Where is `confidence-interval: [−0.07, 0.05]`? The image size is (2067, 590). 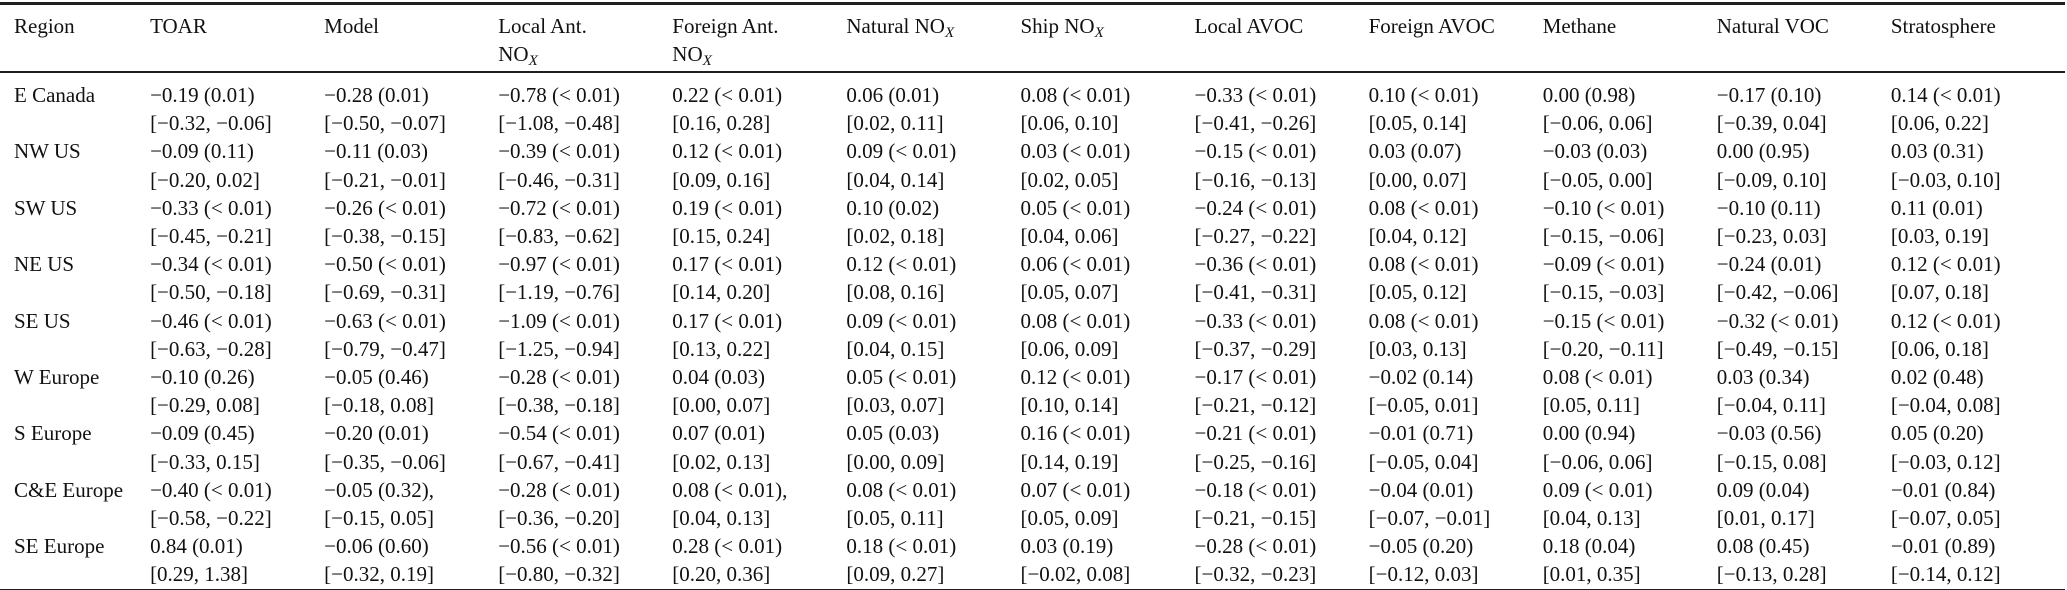 confidence-interval: [−0.07, 0.05] is located at coordinates (1945, 518).